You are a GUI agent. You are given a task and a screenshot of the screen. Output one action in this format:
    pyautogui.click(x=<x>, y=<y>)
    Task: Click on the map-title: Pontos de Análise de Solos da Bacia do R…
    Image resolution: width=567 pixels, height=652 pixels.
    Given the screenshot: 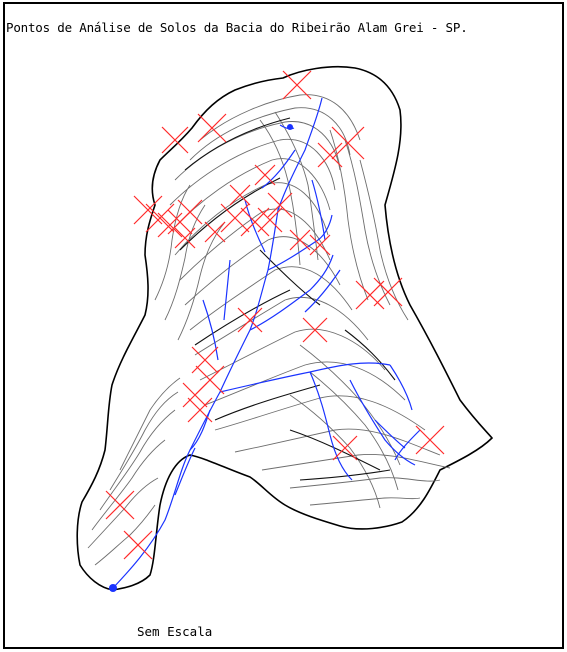 What is the action you would take?
    pyautogui.click(x=237, y=27)
    